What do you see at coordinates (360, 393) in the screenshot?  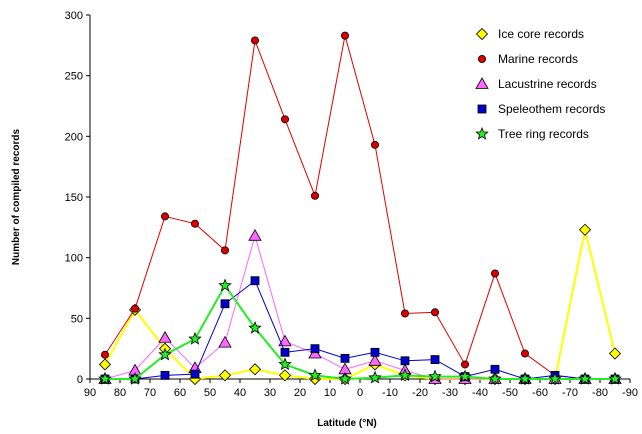 I see `x-tick-label: 0` at bounding box center [360, 393].